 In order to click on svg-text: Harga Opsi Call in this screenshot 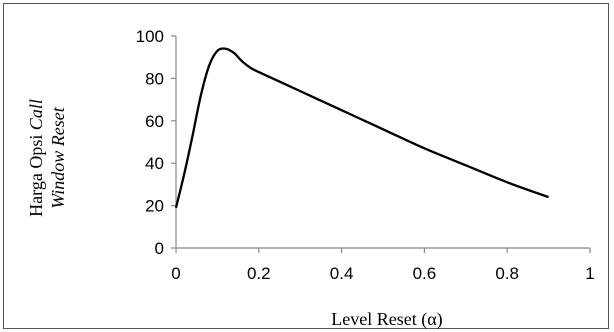, I will do `click(36, 158)`.